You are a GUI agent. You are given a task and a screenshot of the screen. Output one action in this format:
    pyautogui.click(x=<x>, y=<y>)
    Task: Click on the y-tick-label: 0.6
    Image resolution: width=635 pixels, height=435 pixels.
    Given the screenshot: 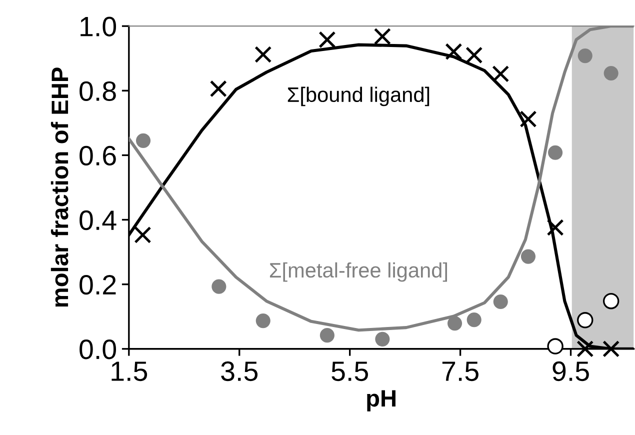 What is the action you would take?
    pyautogui.click(x=98, y=156)
    